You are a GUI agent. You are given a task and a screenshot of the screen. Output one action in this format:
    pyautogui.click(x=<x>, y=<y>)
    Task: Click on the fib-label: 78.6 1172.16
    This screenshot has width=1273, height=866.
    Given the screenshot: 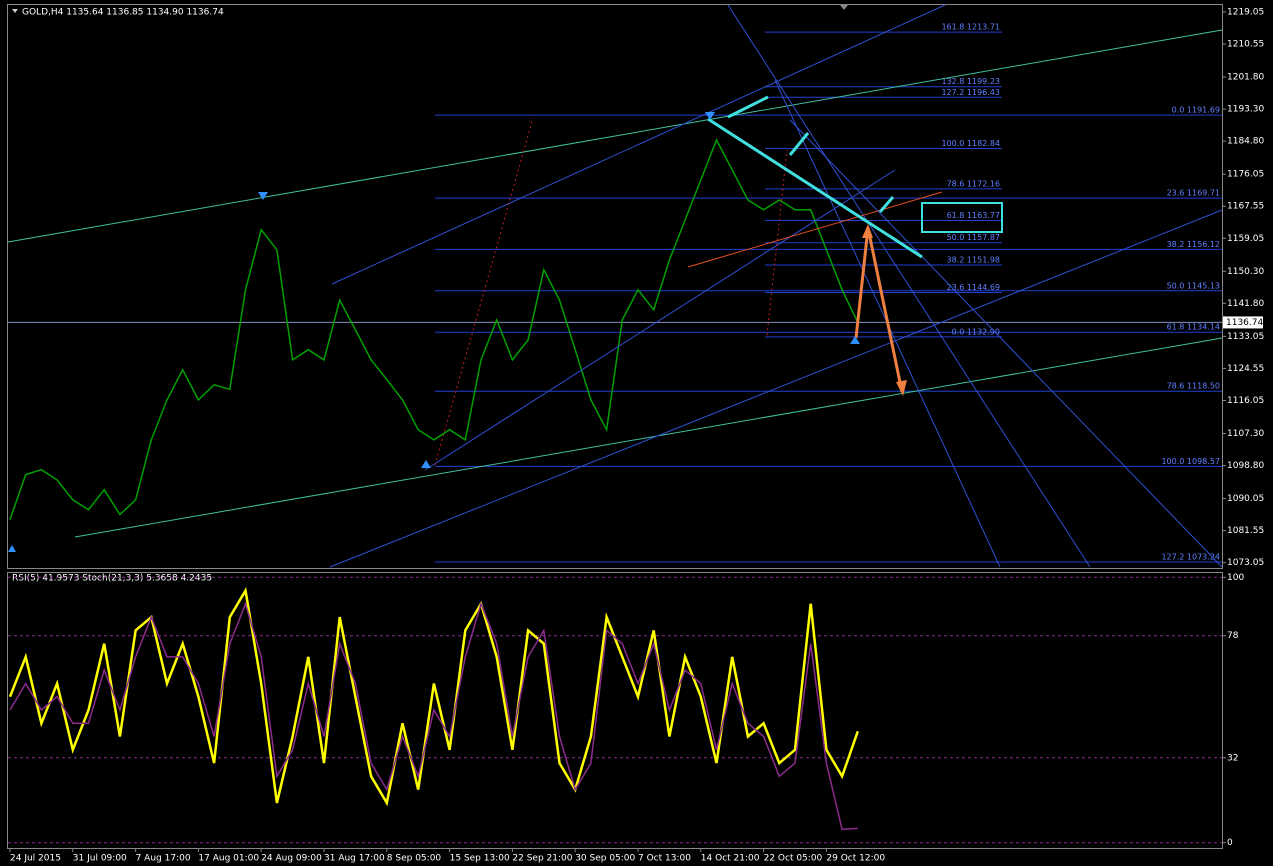 What is the action you would take?
    pyautogui.click(x=973, y=183)
    